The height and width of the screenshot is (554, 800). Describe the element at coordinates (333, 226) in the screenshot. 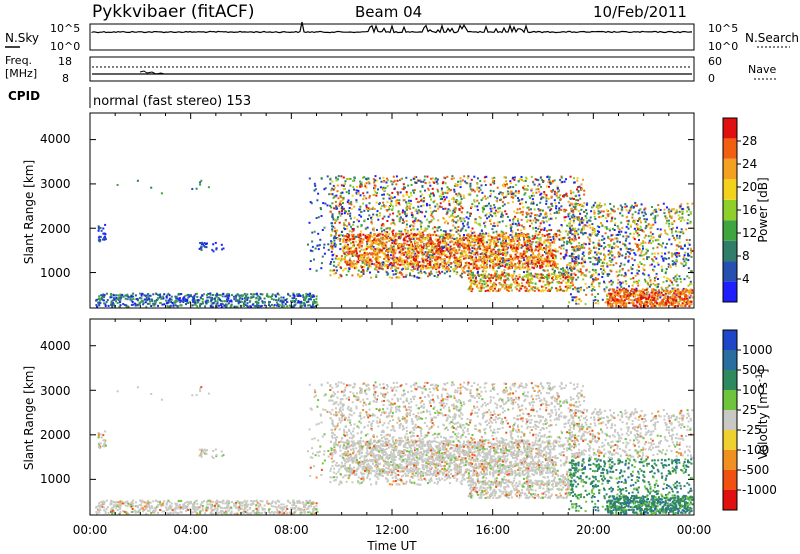

I see `power-point-2082` at that location.